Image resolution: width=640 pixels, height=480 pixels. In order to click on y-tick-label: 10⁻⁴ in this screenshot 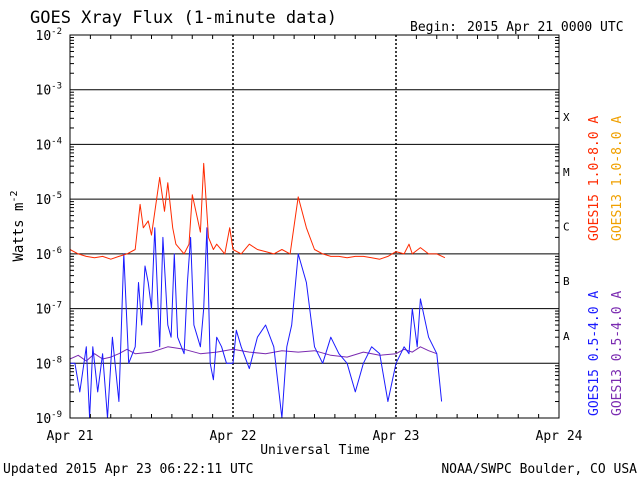, I will do `click(49, 144)`.